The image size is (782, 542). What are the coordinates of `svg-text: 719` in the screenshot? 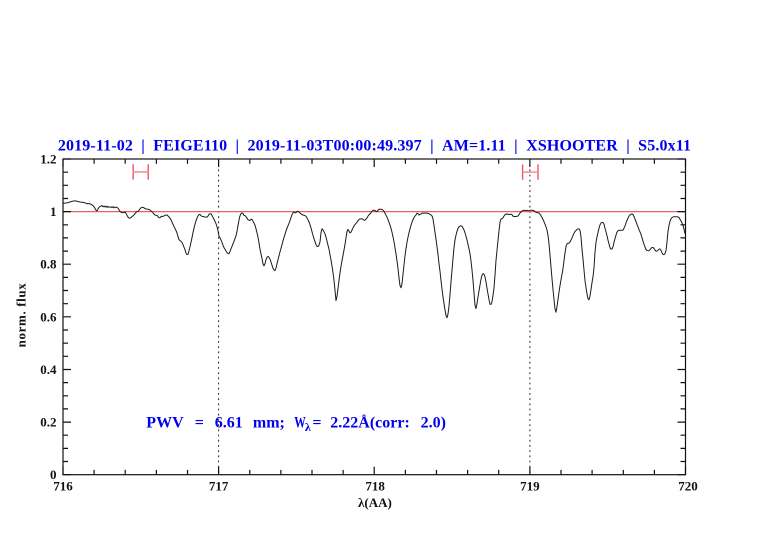 It's located at (530, 486).